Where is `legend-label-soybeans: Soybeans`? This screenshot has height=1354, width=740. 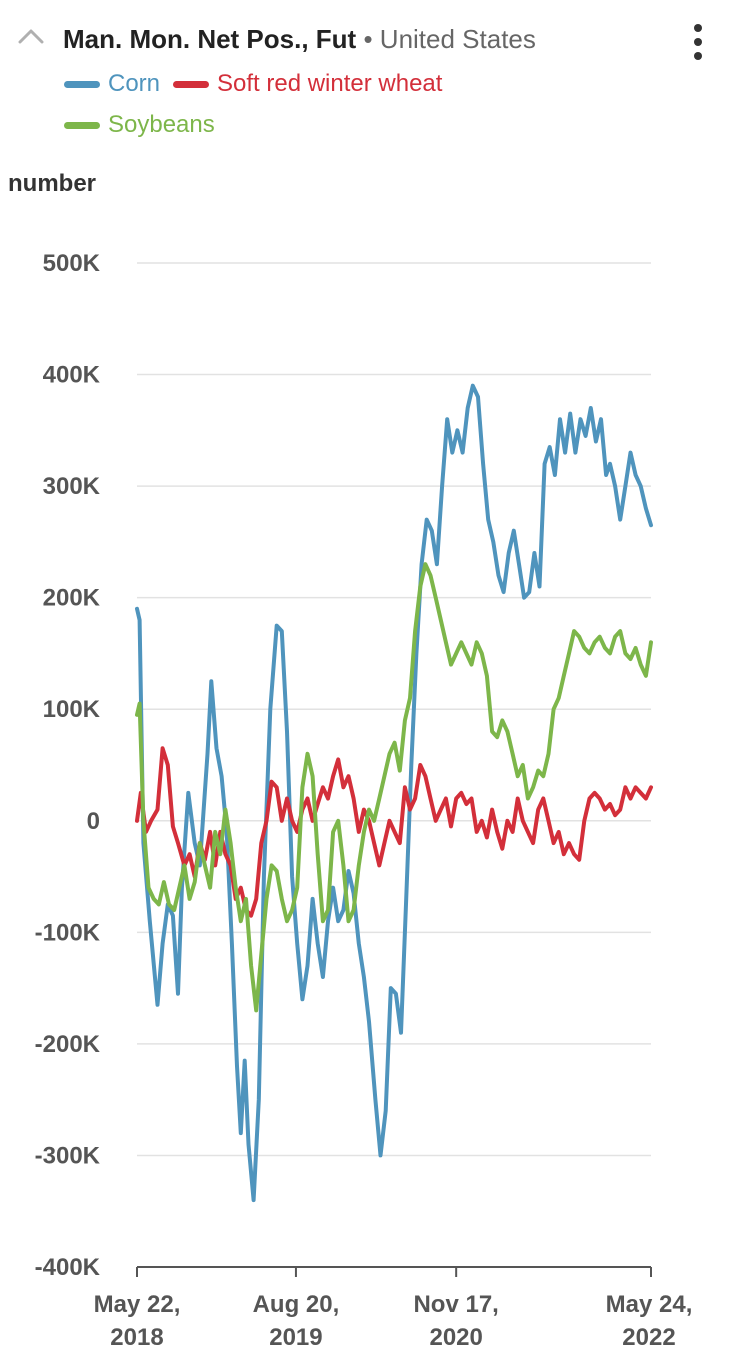
legend-label-soybeans: Soybeans is located at coordinates (161, 124).